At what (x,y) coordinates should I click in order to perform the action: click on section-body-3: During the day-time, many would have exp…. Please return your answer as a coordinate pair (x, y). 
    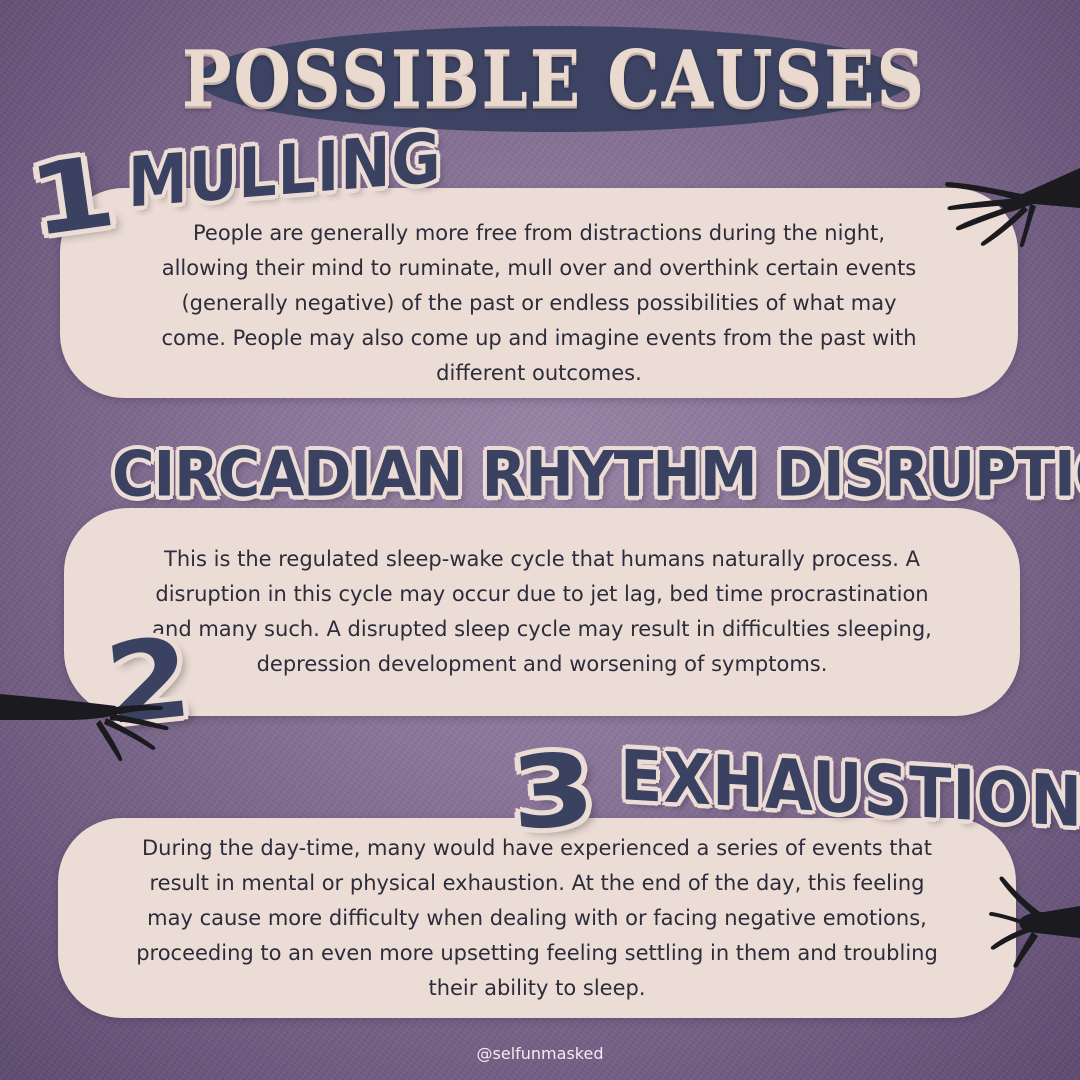
    Looking at the image, I should click on (537, 917).